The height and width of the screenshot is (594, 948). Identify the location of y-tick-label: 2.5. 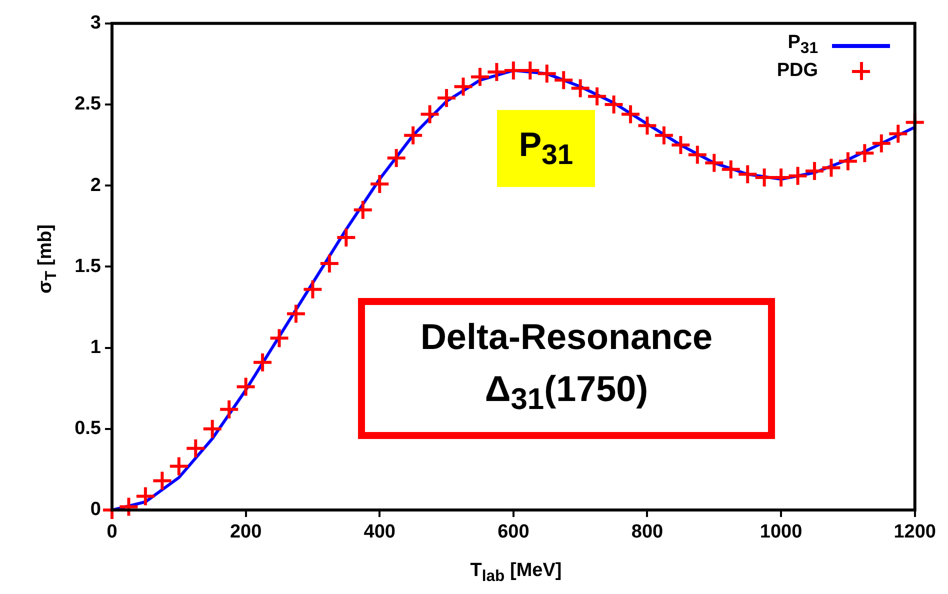
(88, 104).